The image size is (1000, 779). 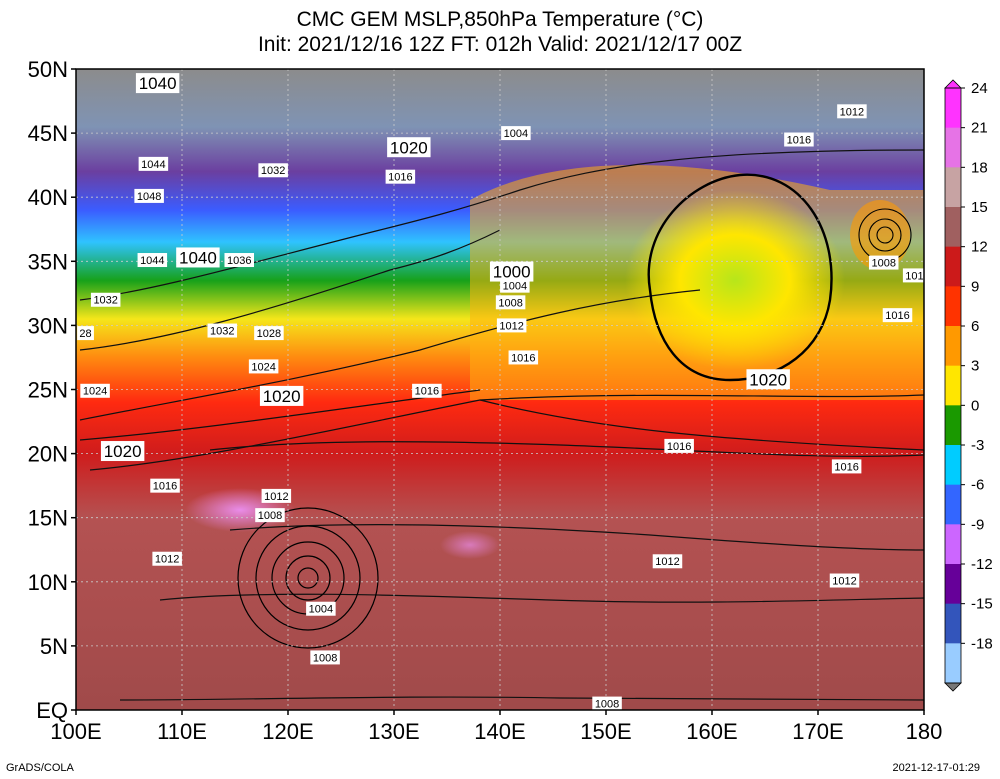 What do you see at coordinates (982, 604) in the screenshot?
I see `colorbar-tick-label: -15` at bounding box center [982, 604].